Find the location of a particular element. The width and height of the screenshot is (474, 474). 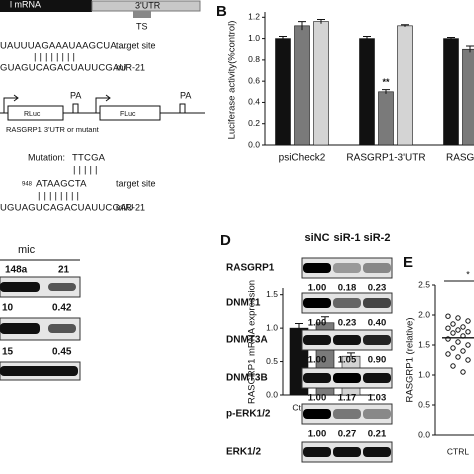

ts-box is located at coordinates (142, 14).